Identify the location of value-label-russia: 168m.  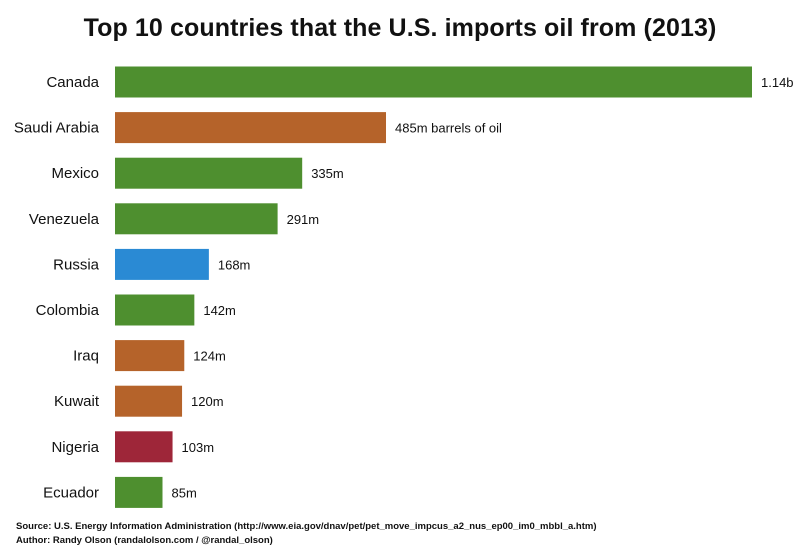
(234, 264).